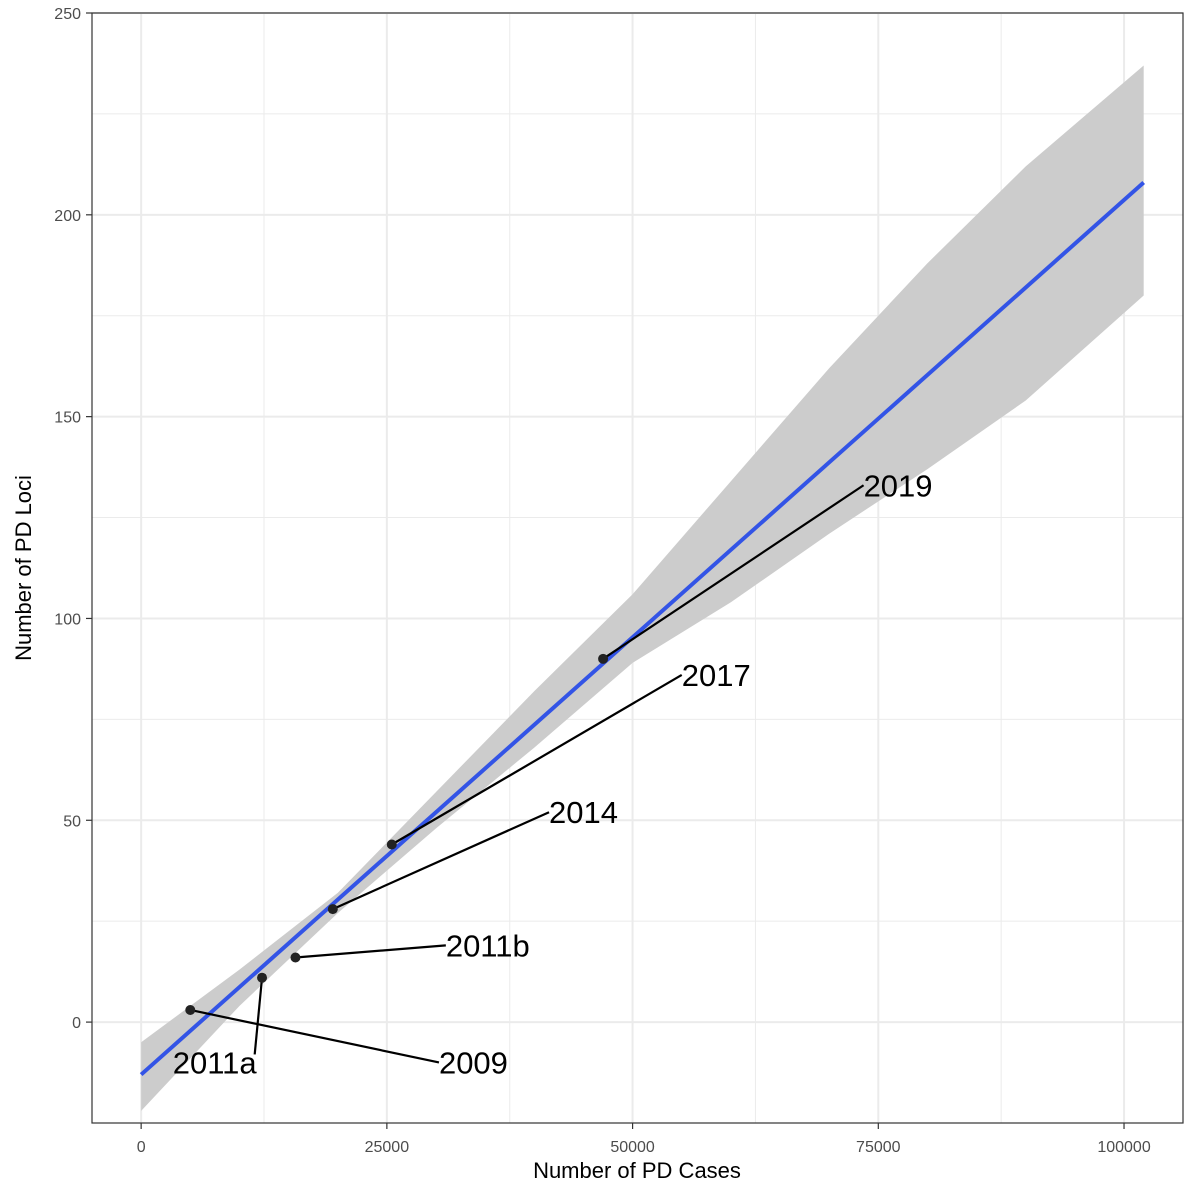 This screenshot has width=1200, height=1200. Describe the element at coordinates (1123, 1147) in the screenshot. I see `x-tick-label: 100000` at that location.